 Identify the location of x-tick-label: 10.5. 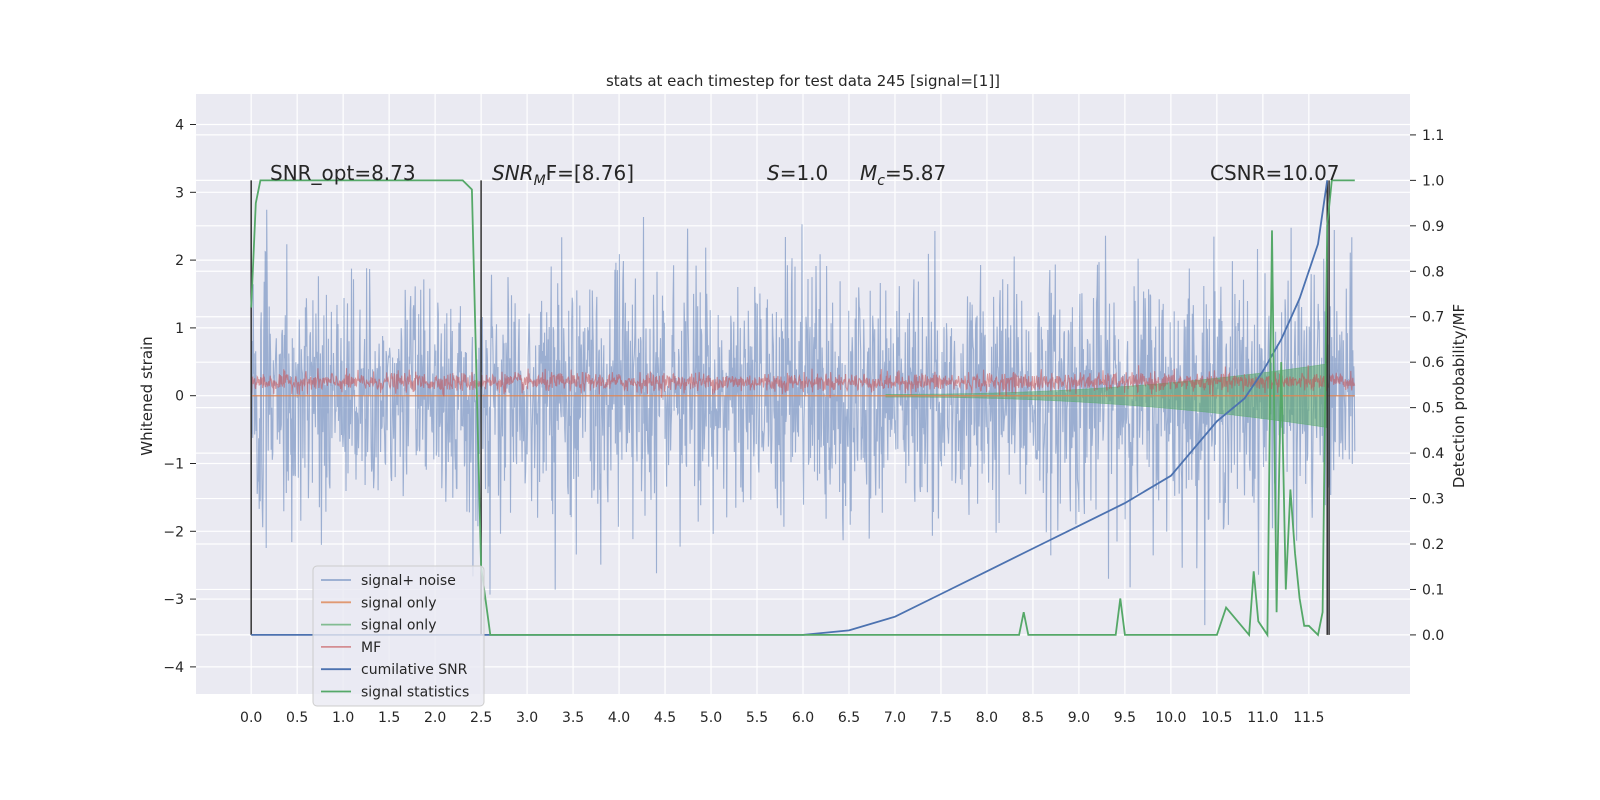
(1216, 718).